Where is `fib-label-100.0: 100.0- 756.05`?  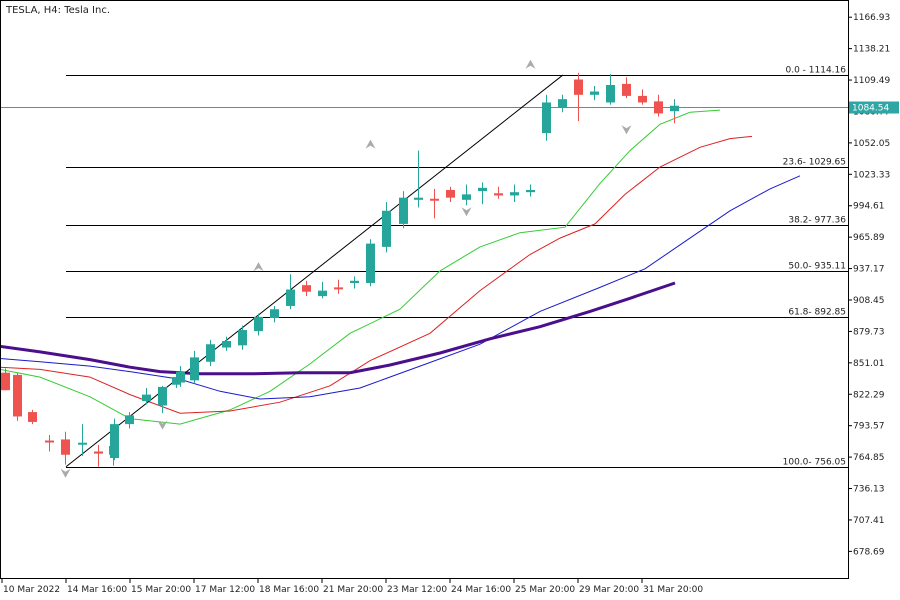 fib-label-100.0: 100.0- 756.05 is located at coordinates (814, 463).